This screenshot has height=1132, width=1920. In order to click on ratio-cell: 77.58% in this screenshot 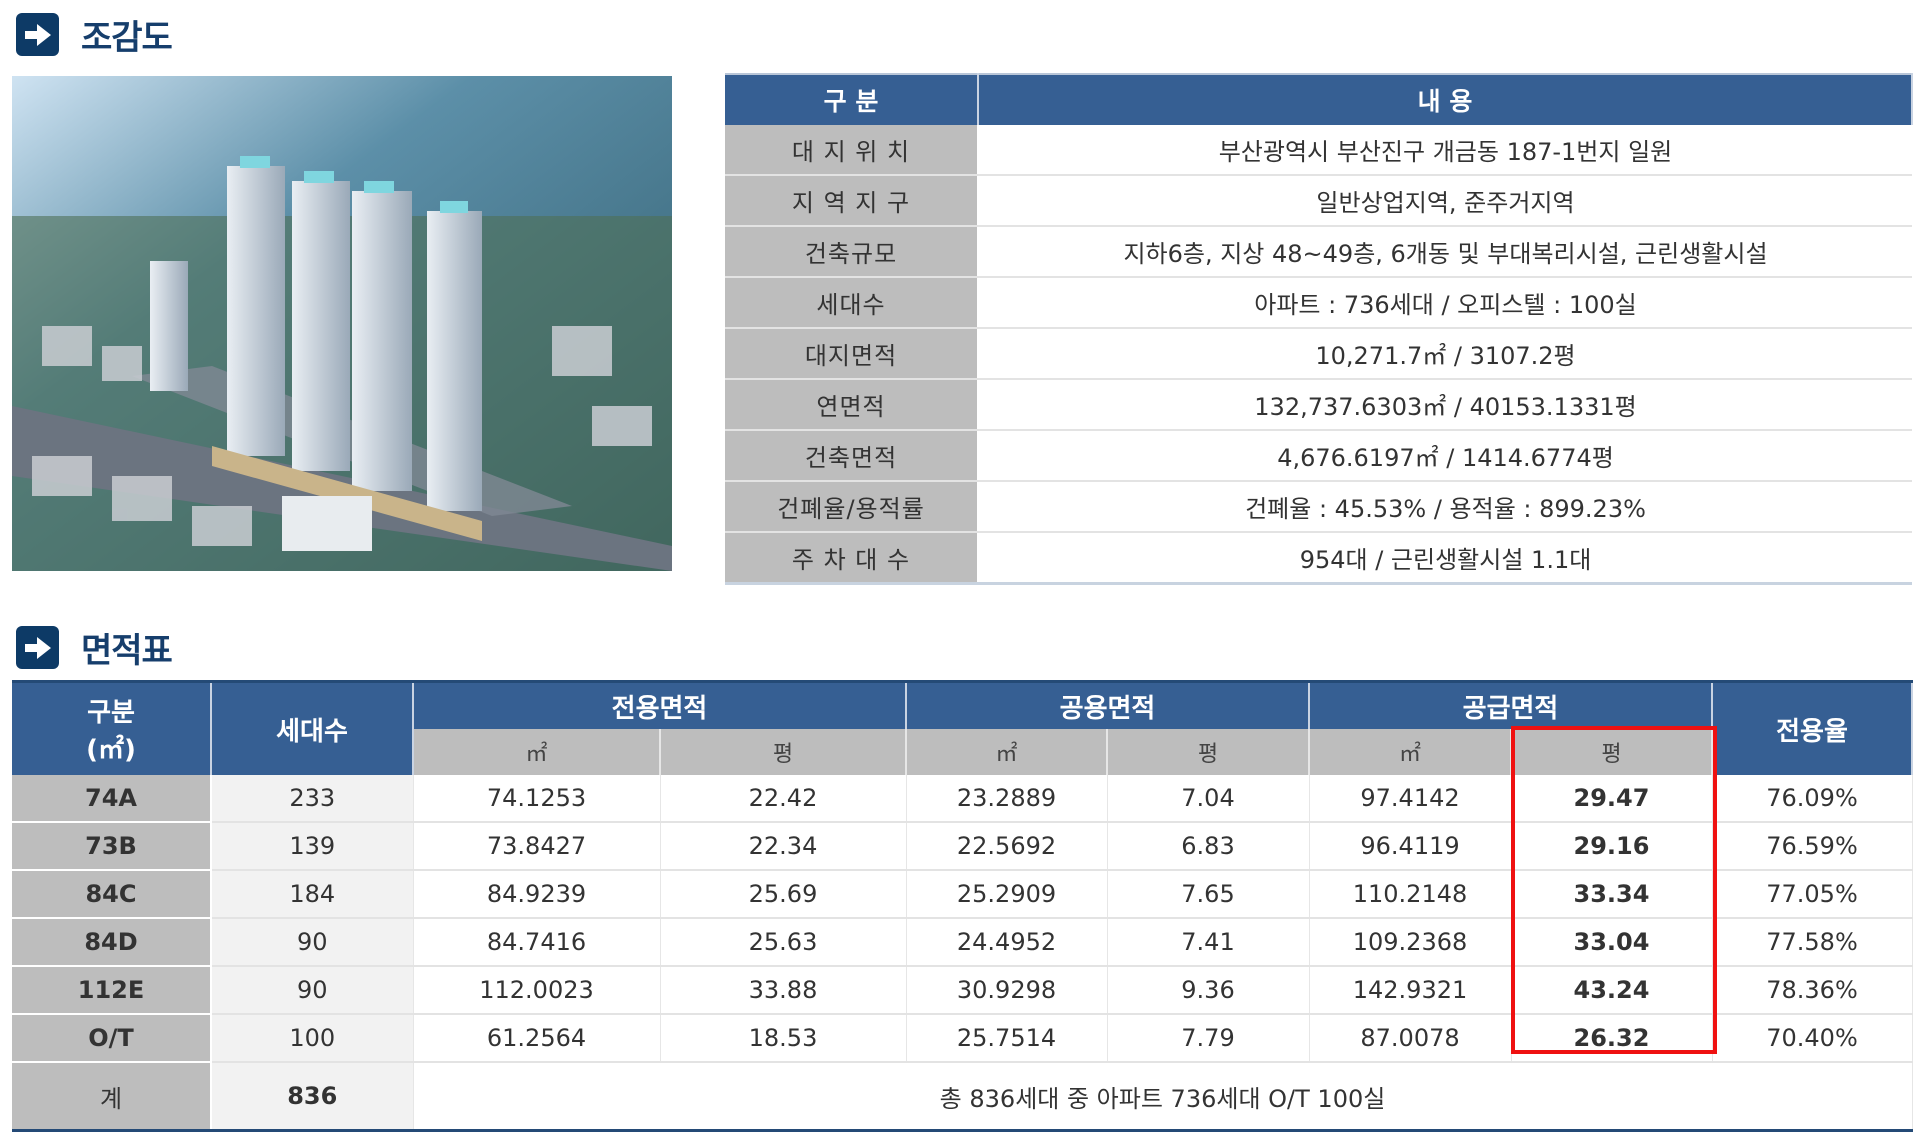, I will do `click(1812, 942)`.